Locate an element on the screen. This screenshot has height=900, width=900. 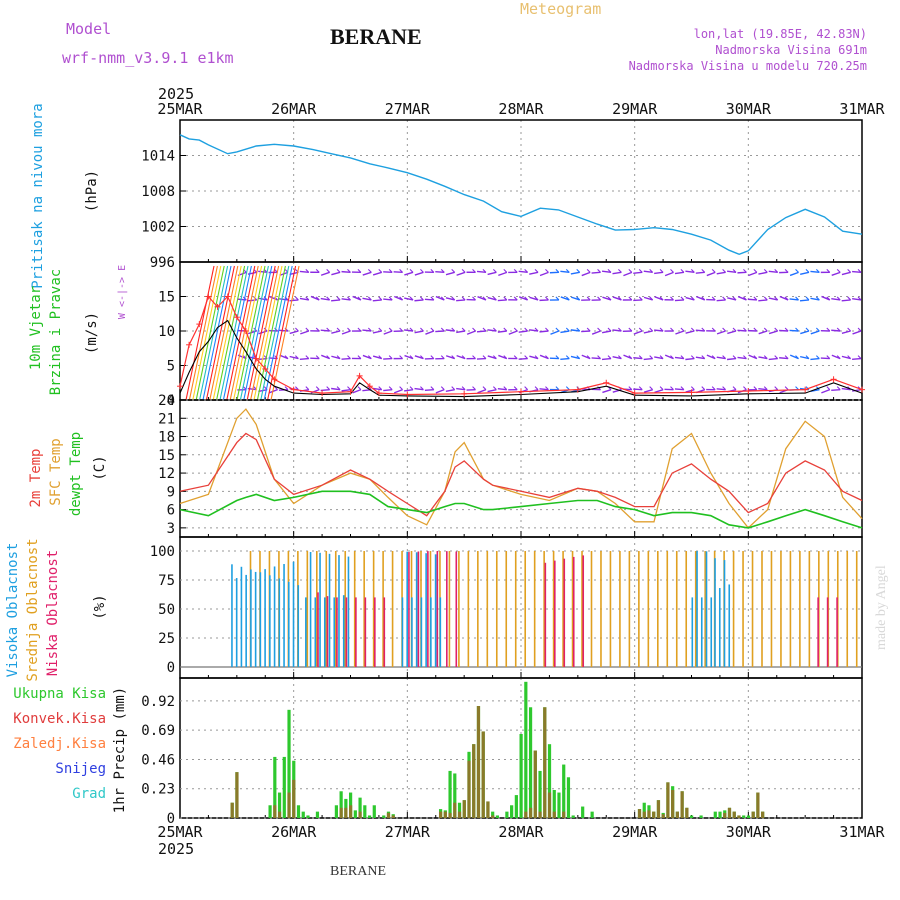
station-title: BERANE is located at coordinates (376, 36).